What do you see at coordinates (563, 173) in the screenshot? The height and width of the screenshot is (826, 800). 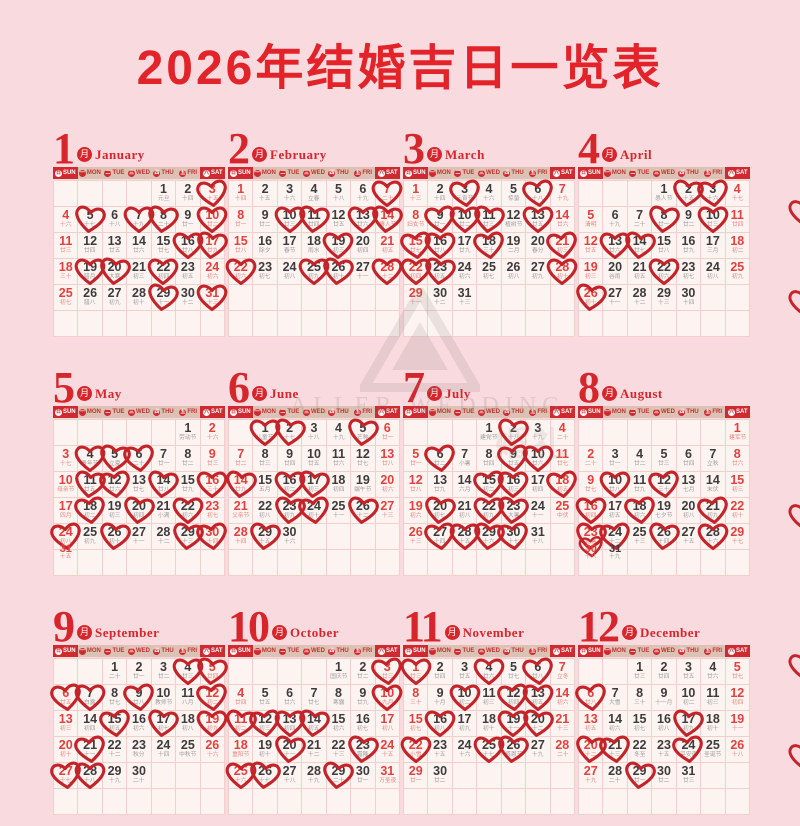 I see `weekday-cell: 六 SAT` at bounding box center [563, 173].